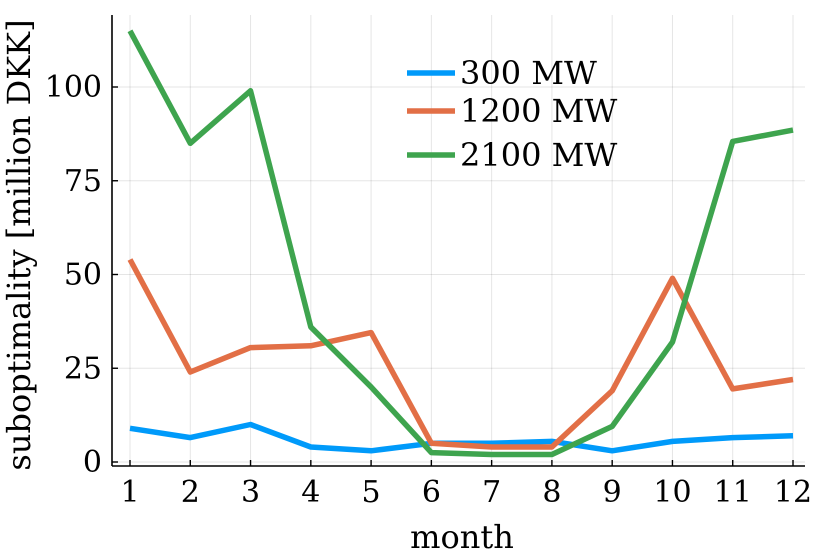 This screenshot has height=554, width=830. What do you see at coordinates (371, 492) in the screenshot?
I see `x-tick-label: 5` at bounding box center [371, 492].